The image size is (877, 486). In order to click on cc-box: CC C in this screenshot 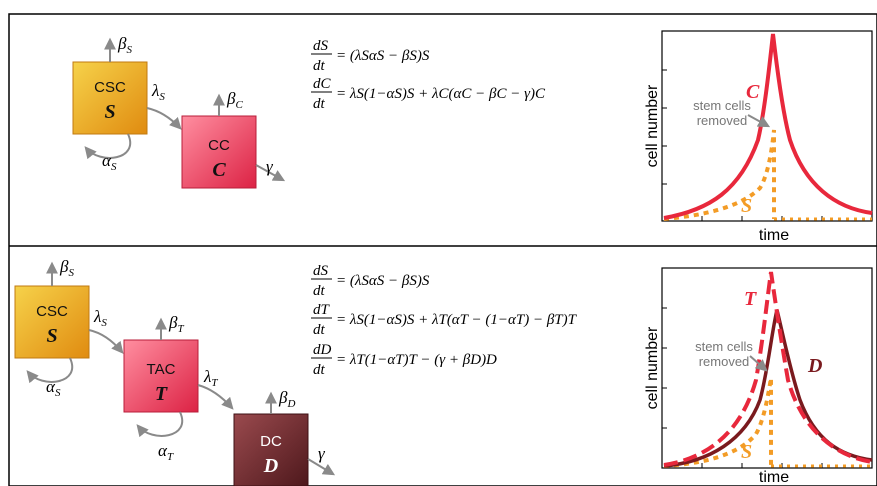, I will do `click(219, 152)`.